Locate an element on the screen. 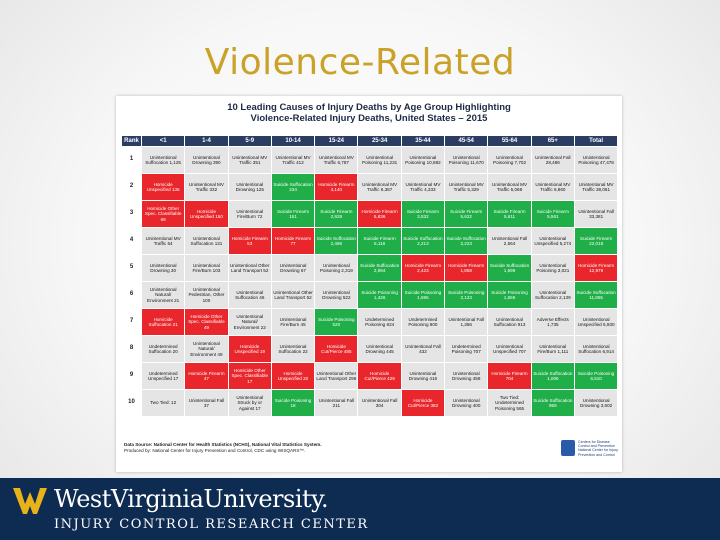  cause-cell: Homicide Firearm 5,836 is located at coordinates (379, 214).